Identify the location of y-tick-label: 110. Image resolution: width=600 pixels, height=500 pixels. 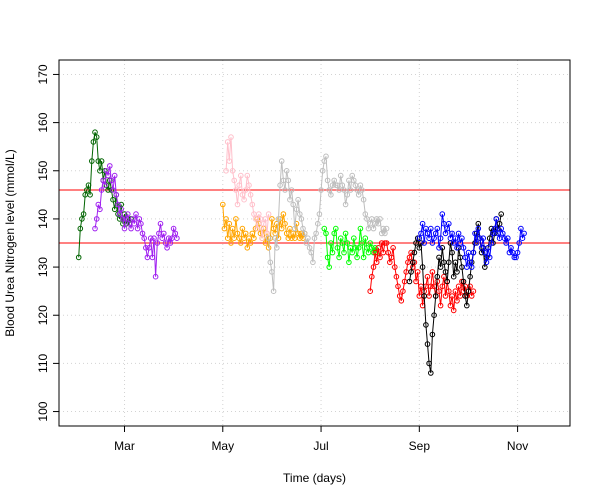
(43, 363).